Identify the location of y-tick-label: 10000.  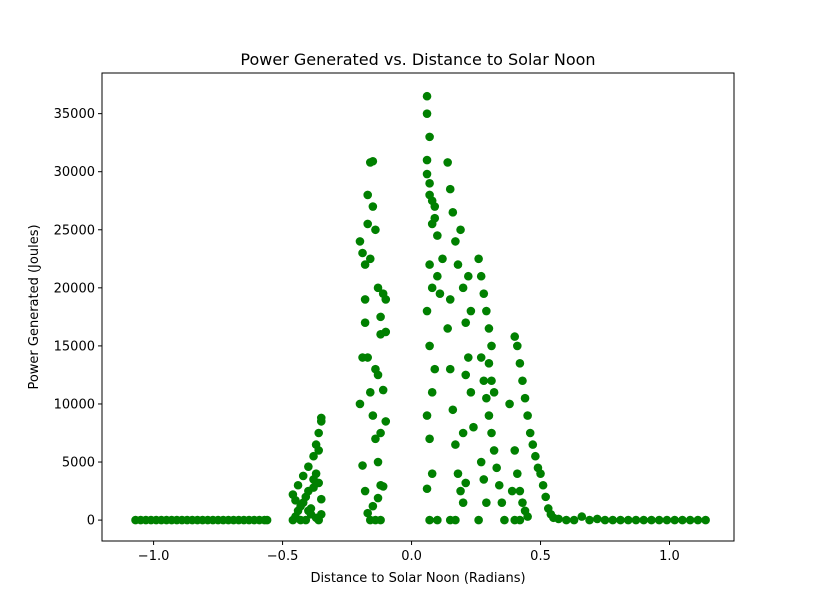
(74, 404).